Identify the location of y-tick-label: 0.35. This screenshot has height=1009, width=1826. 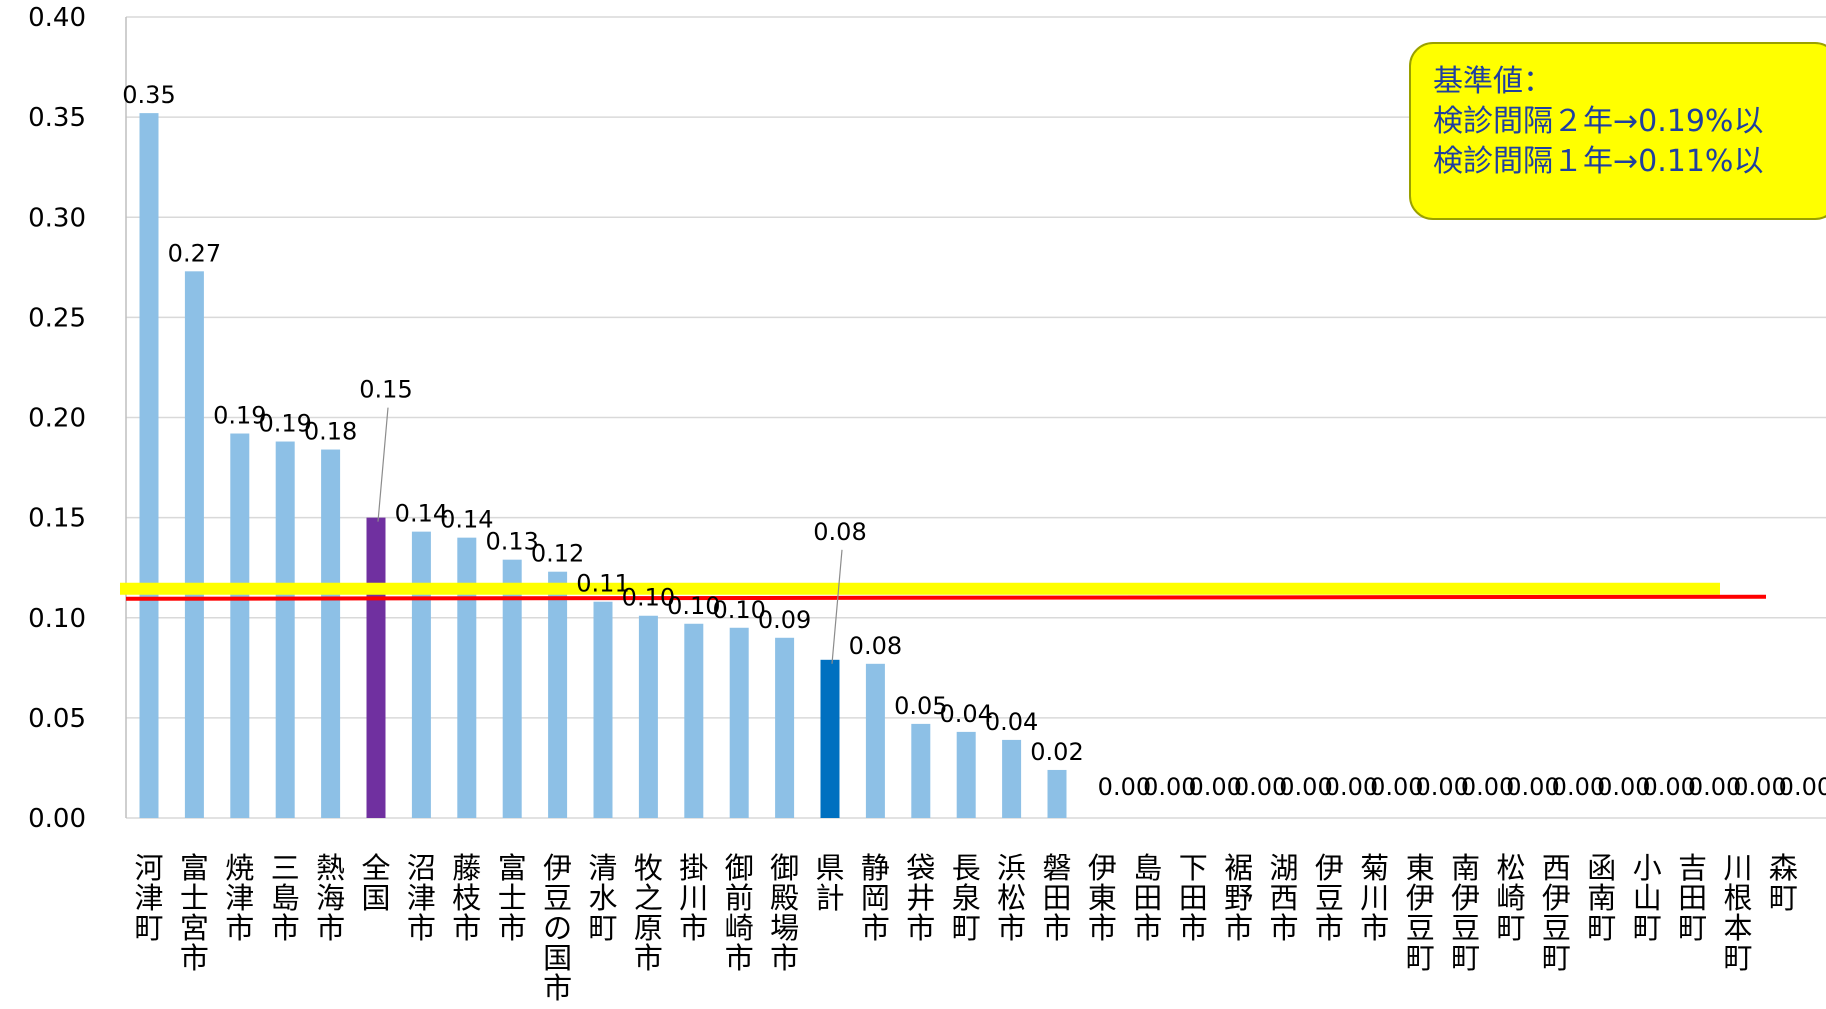
(57, 118).